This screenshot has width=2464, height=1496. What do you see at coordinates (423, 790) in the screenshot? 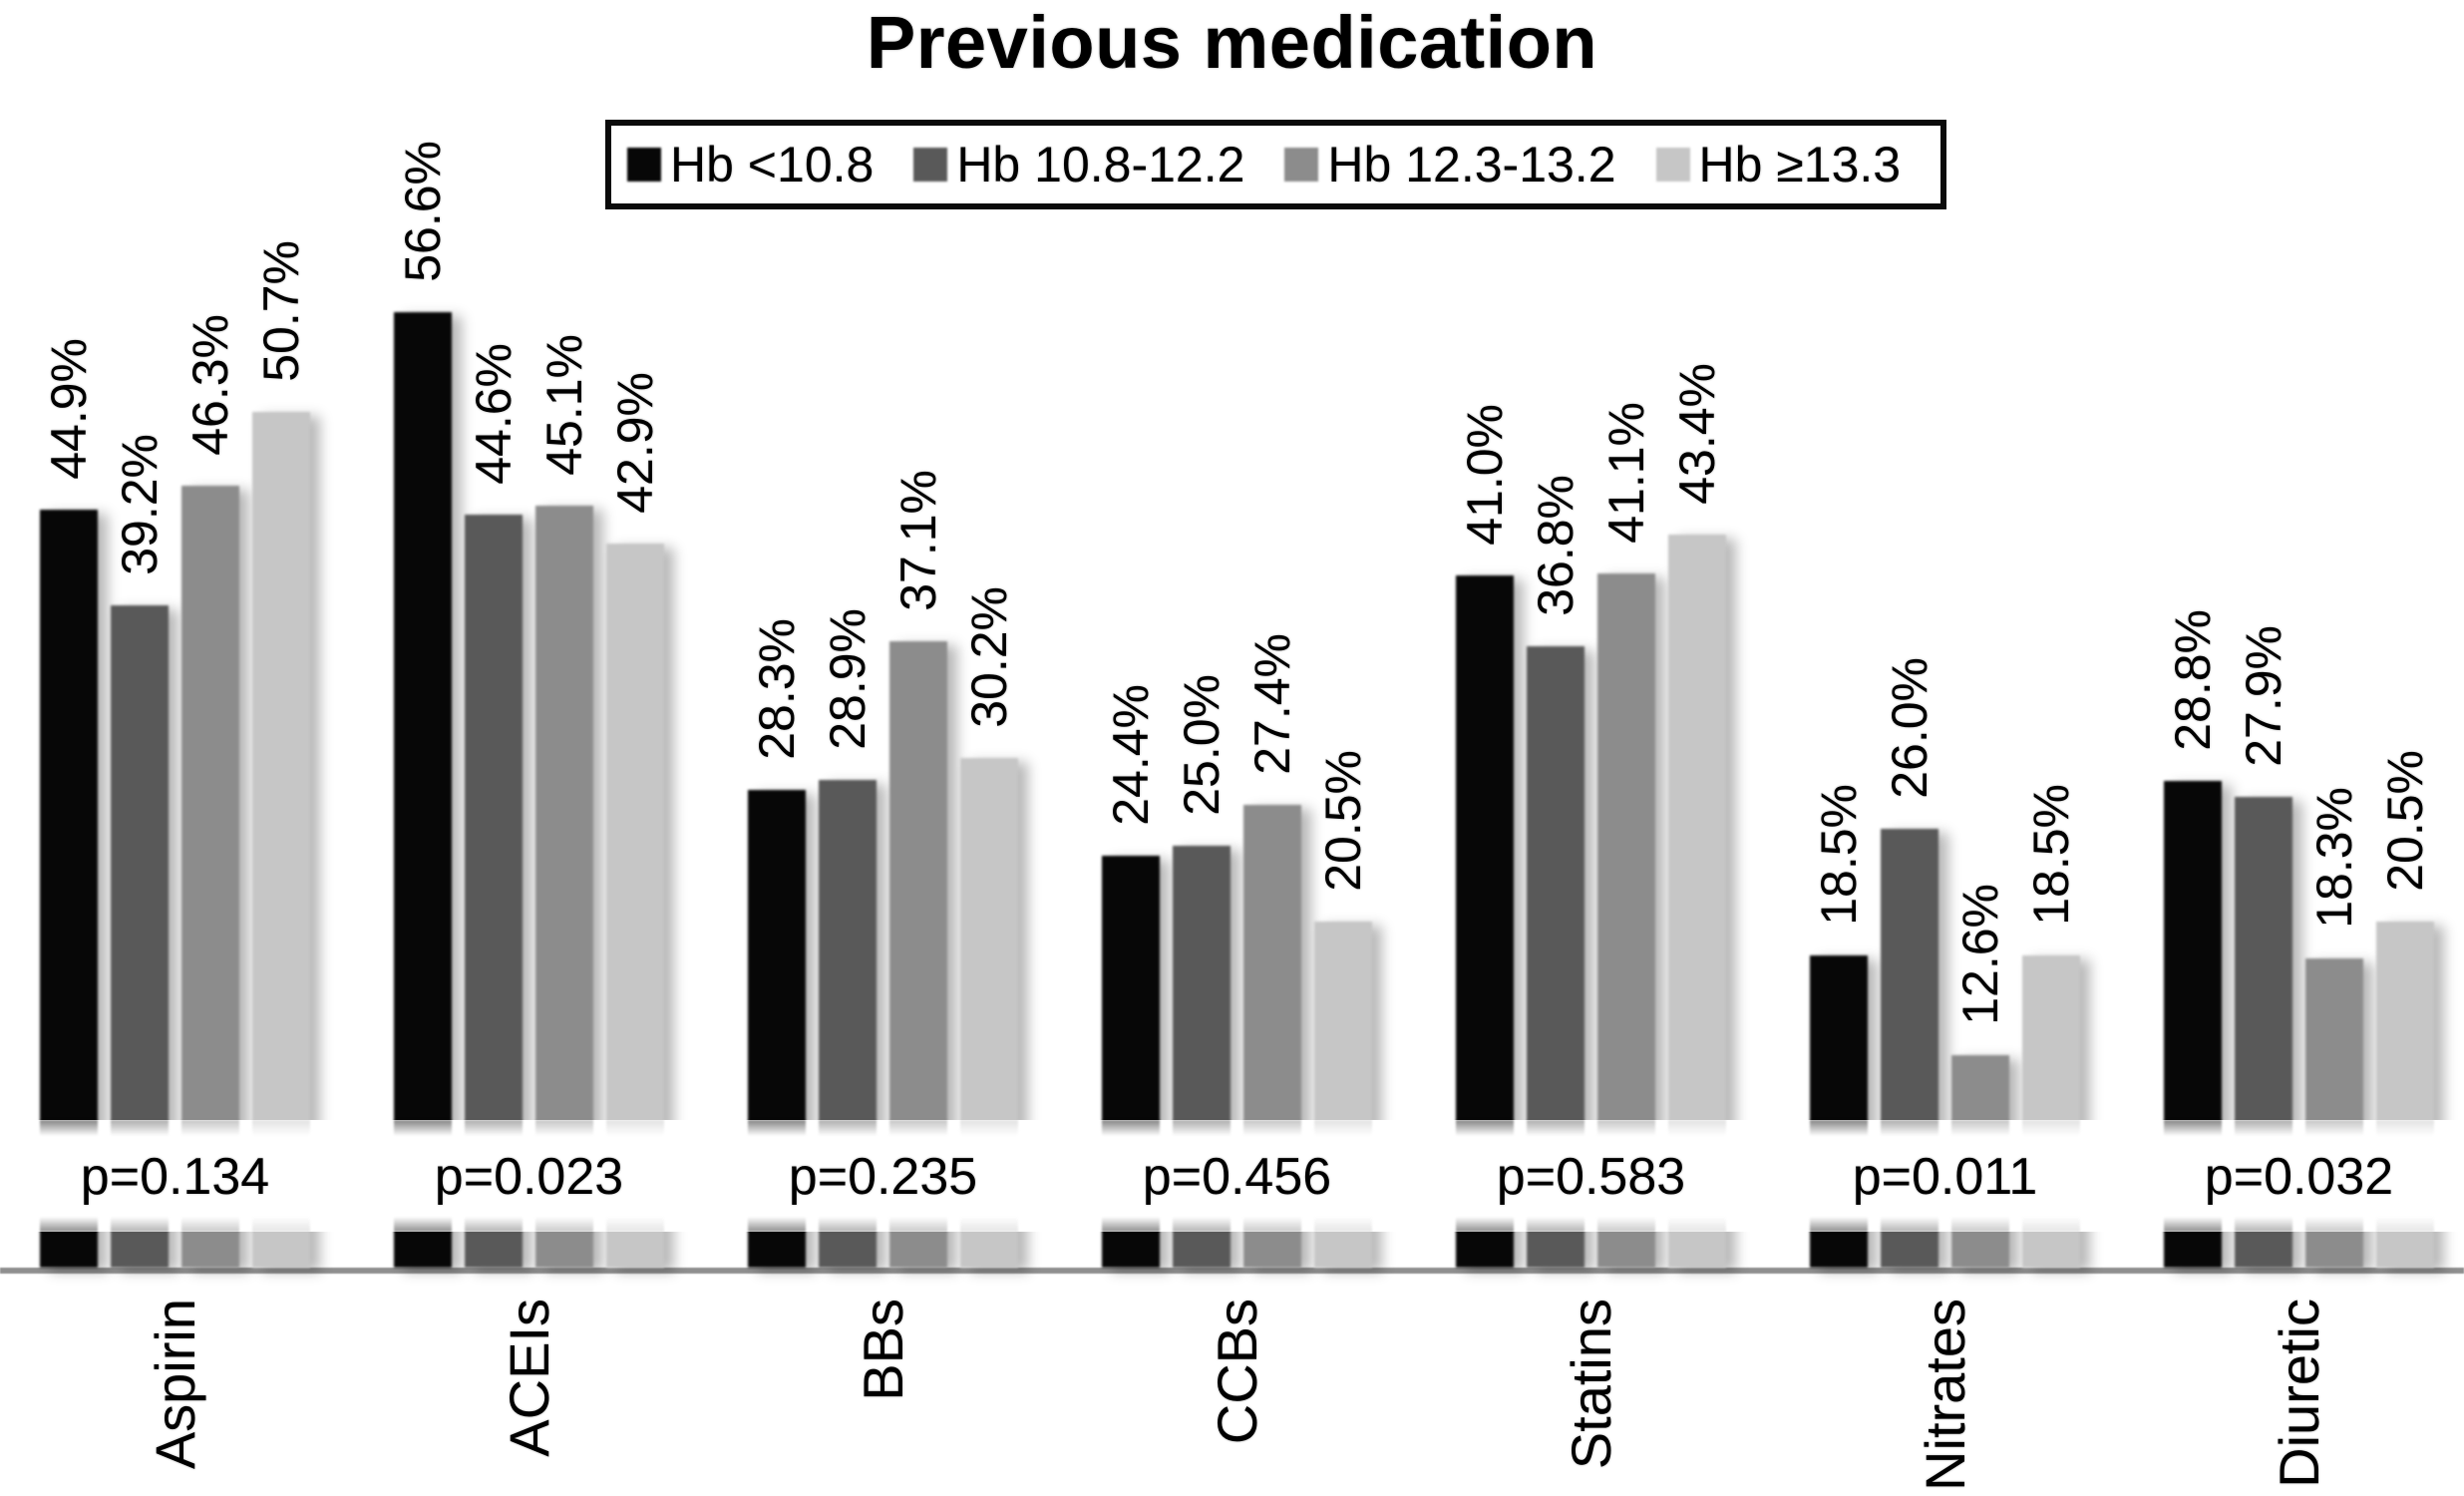
I see `bar` at bounding box center [423, 790].